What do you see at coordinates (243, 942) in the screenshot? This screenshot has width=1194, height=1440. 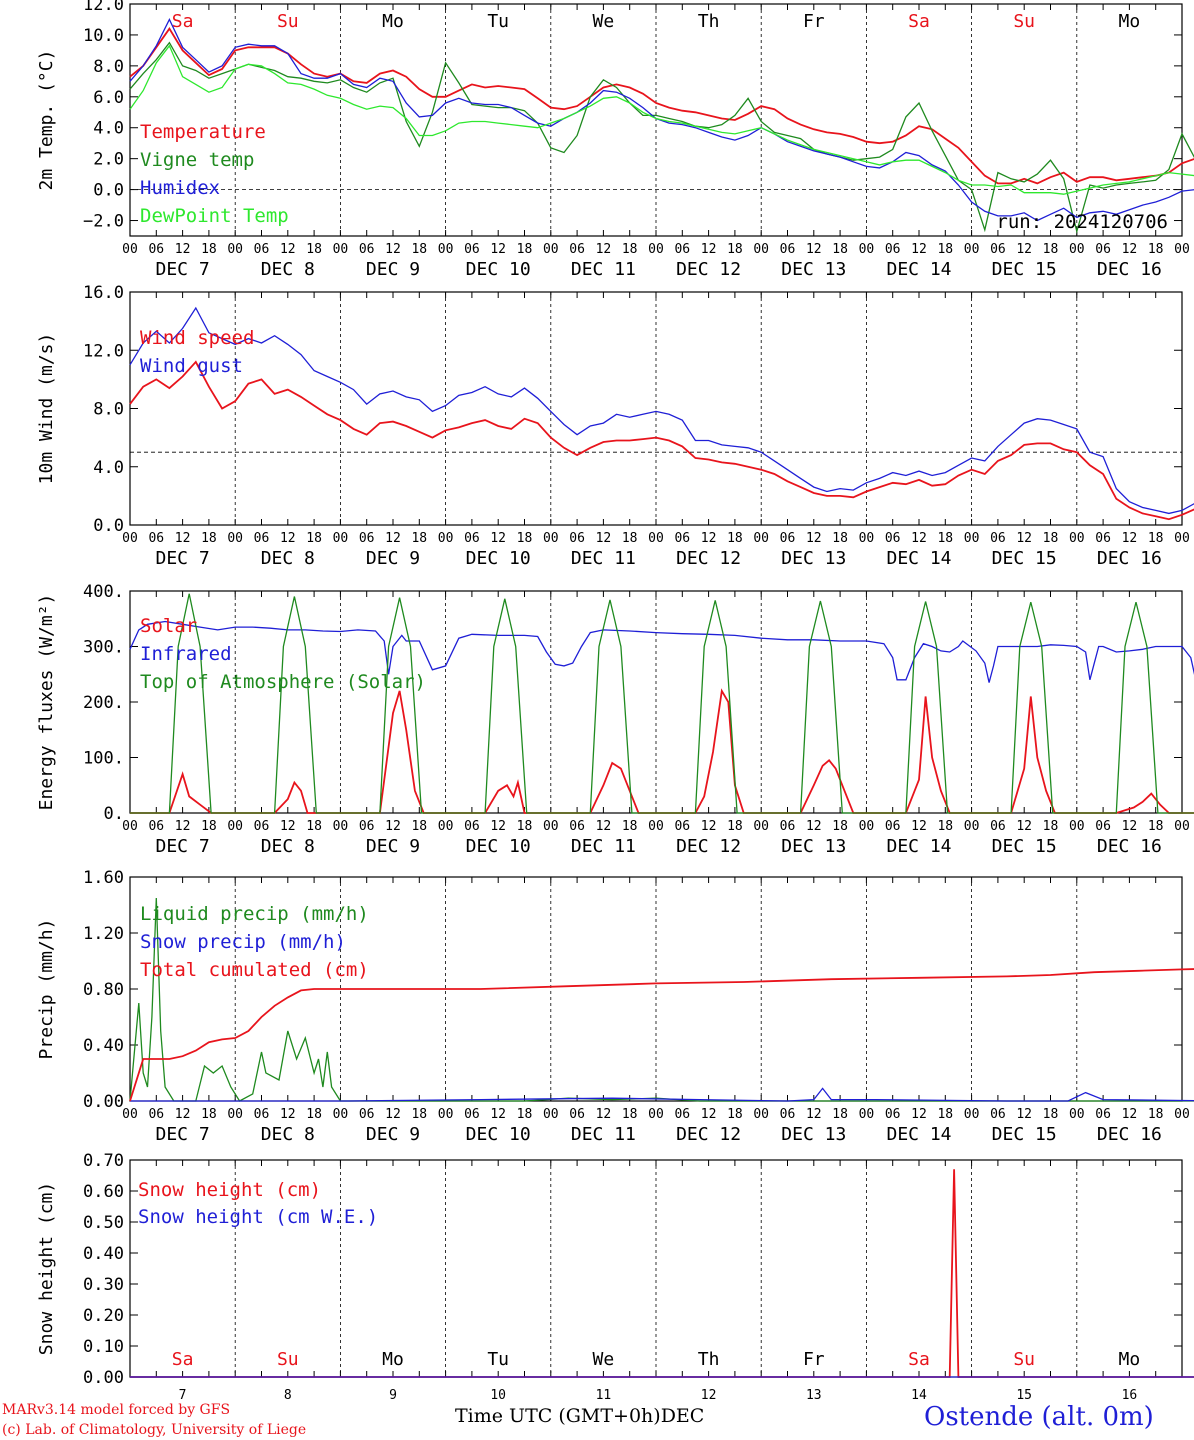 I see `legend-entry: Snow precip (mm/h)` at bounding box center [243, 942].